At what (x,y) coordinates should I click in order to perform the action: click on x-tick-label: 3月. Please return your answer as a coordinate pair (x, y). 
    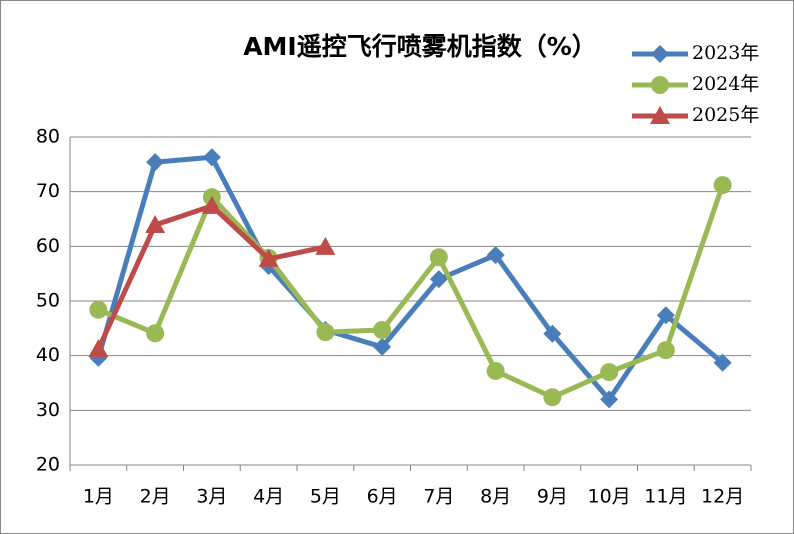
    Looking at the image, I should click on (211, 497).